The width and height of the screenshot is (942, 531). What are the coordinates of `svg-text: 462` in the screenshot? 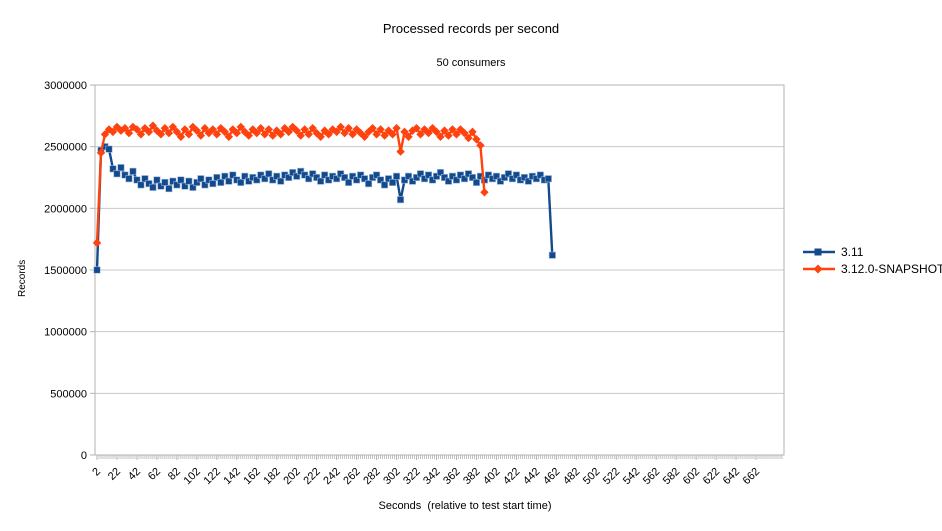 It's located at (551, 476).